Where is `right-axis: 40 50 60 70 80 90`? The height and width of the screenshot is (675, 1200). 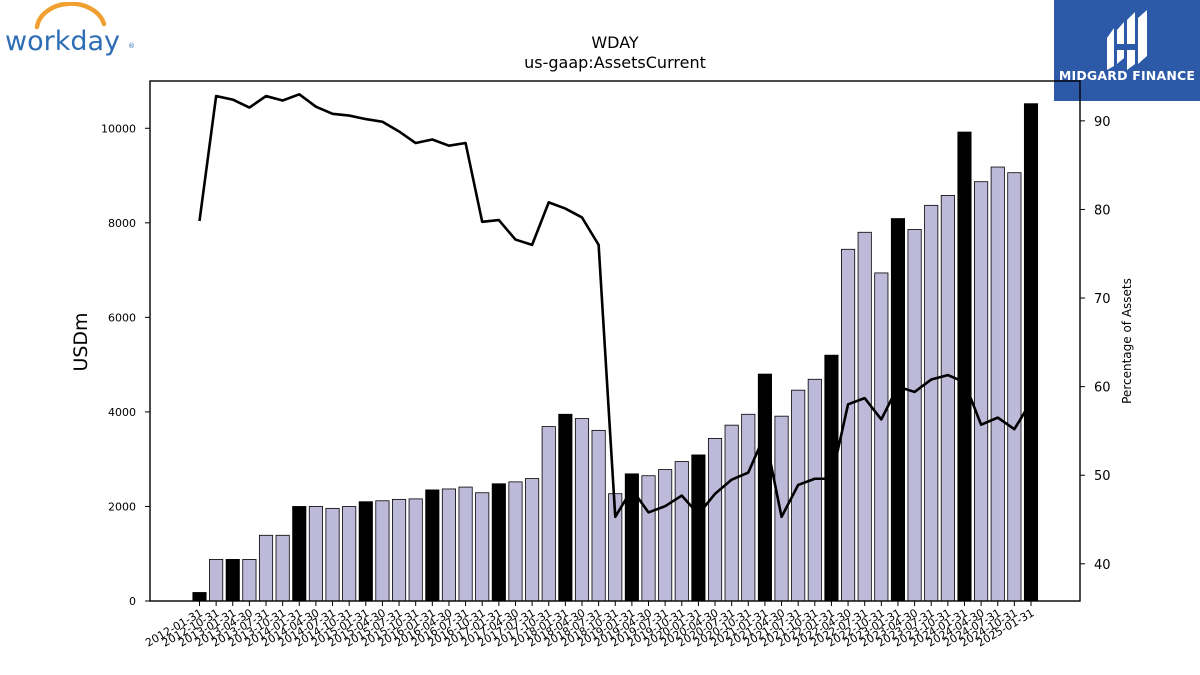
right-axis: 40 50 60 70 80 90 is located at coordinates (1095, 344).